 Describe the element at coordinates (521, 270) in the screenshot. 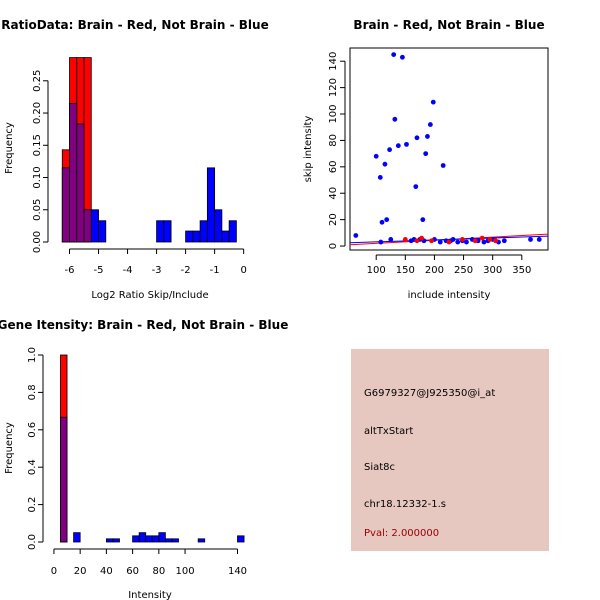

I see `scatter-x-tick-label: 350` at that location.